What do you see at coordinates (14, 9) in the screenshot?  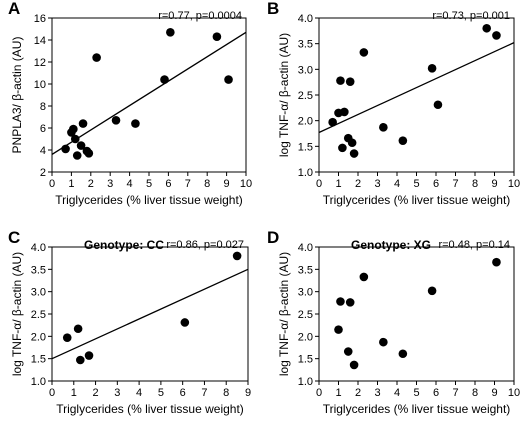 I see `panel-label: A` at bounding box center [14, 9].